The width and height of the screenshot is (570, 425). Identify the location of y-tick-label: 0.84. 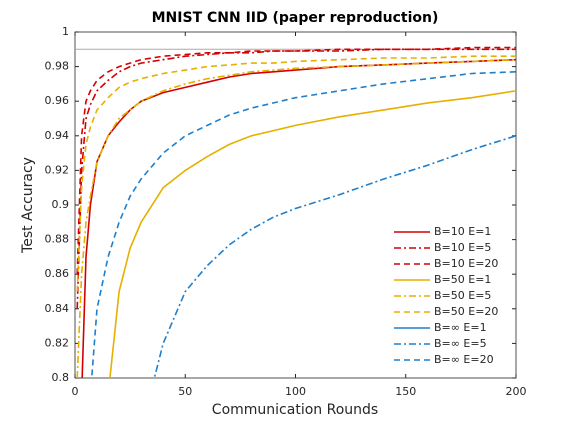
(57, 308).